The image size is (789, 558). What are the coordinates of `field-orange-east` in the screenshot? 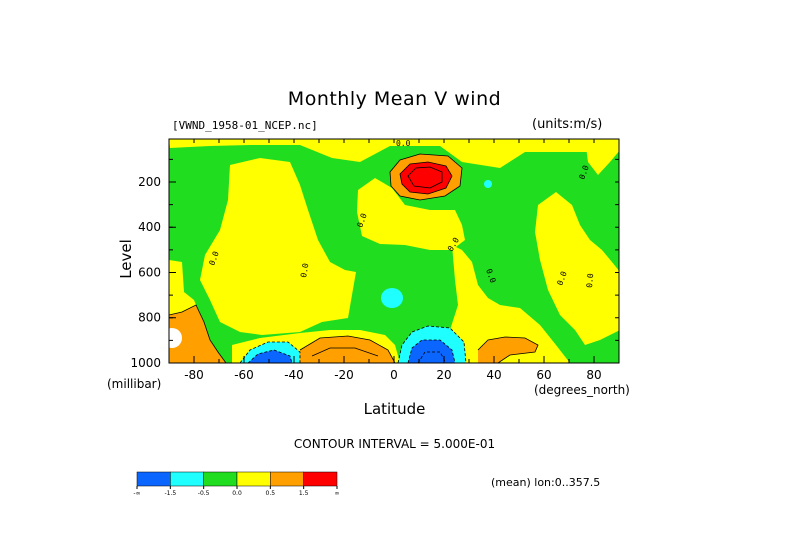 It's located at (508, 350).